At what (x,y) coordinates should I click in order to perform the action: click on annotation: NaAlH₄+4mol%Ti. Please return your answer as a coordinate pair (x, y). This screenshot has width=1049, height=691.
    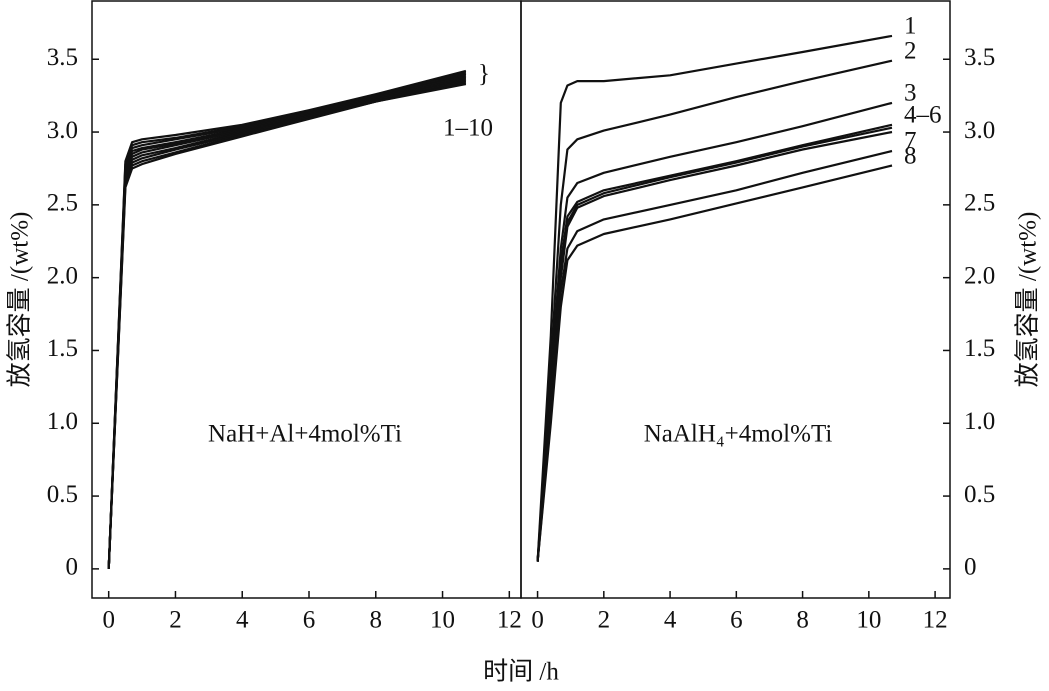
    Looking at the image, I should click on (738, 434).